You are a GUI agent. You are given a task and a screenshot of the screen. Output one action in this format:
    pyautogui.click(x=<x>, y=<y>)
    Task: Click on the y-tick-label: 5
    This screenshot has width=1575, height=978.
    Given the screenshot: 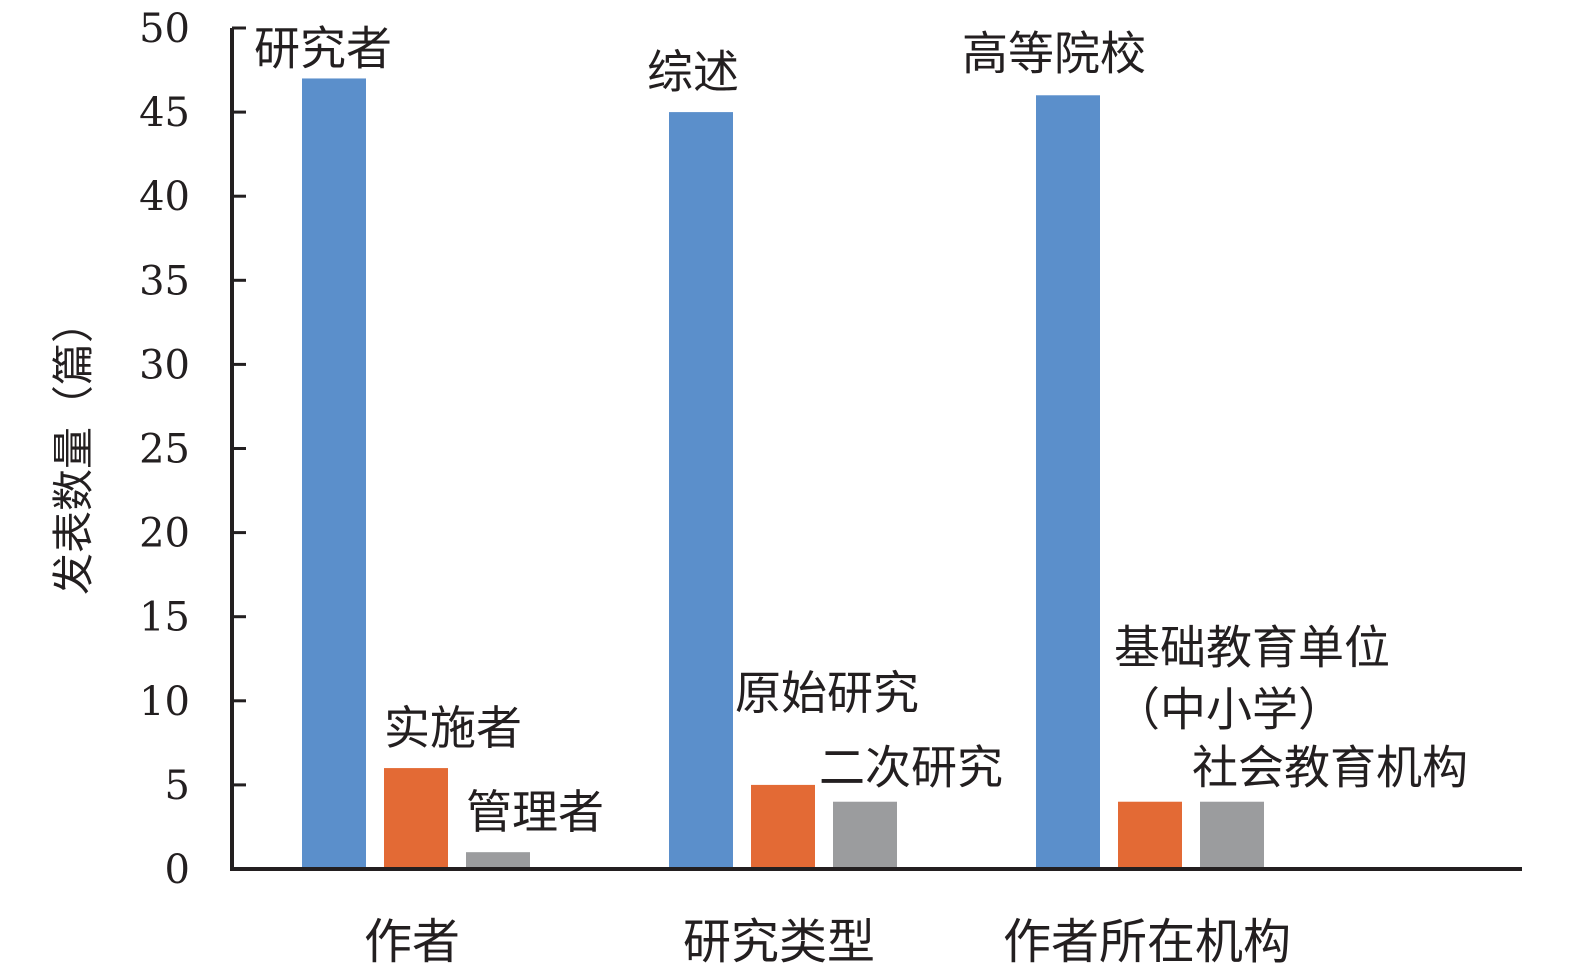 What is the action you would take?
    pyautogui.click(x=177, y=786)
    